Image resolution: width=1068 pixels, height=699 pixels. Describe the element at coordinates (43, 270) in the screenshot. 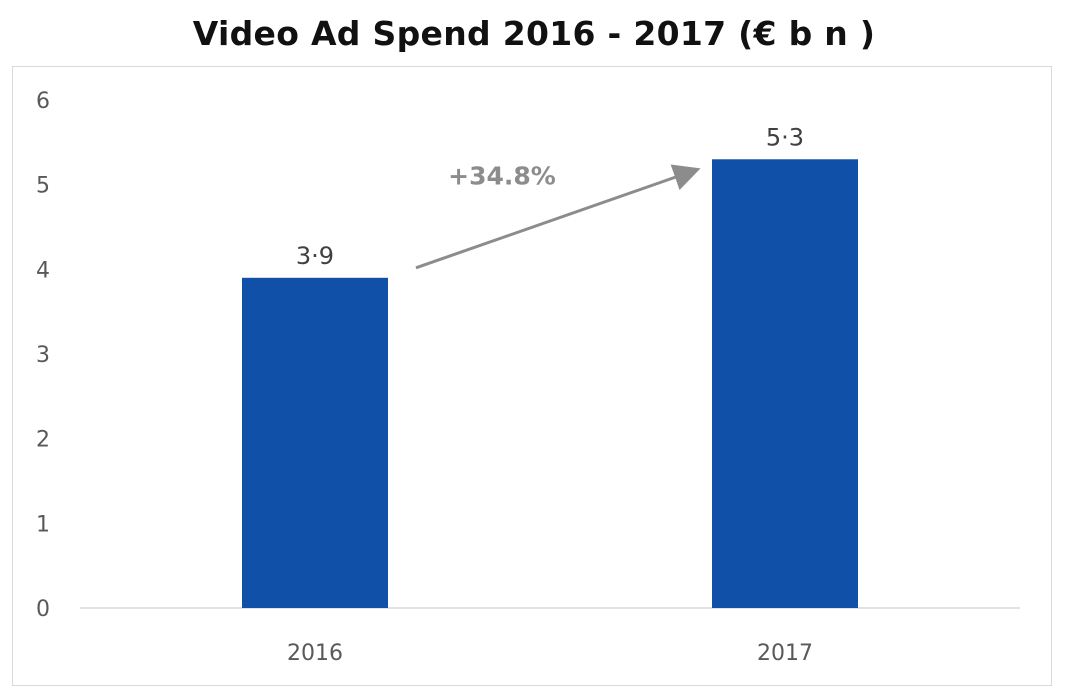

I see `y-tick-label: 4` at that location.